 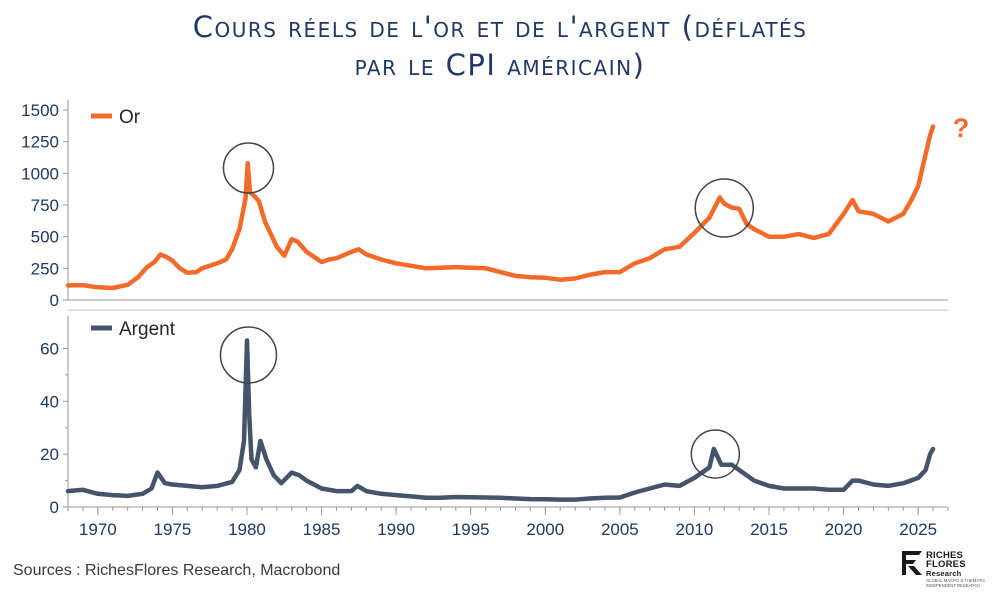 What do you see at coordinates (49, 401) in the screenshot?
I see `argent-y-tick-label: 40` at bounding box center [49, 401].